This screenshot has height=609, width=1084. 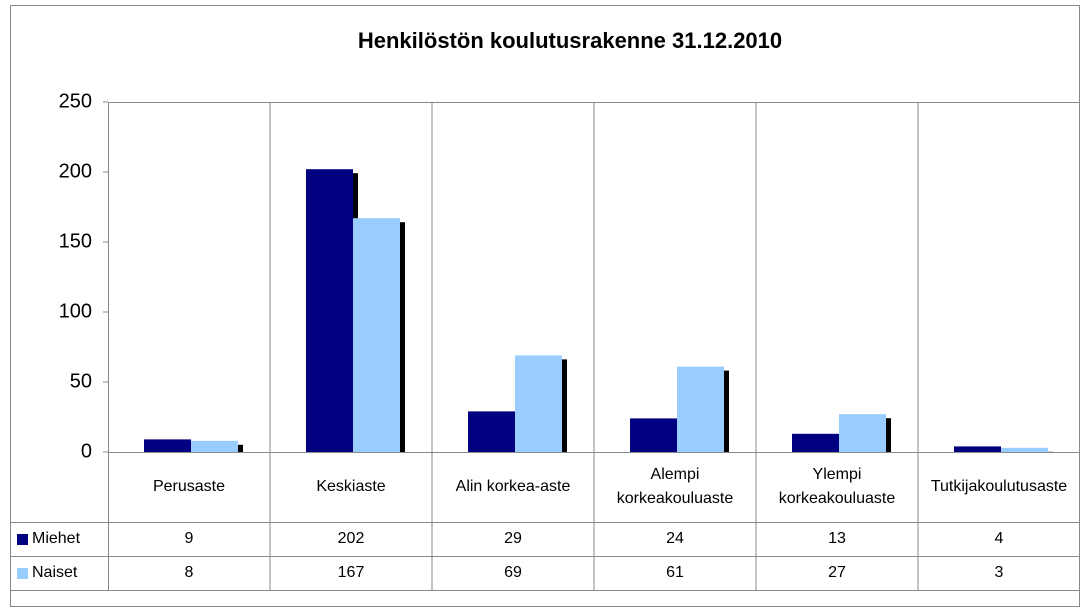 I want to click on table-value: 61, so click(x=675, y=572).